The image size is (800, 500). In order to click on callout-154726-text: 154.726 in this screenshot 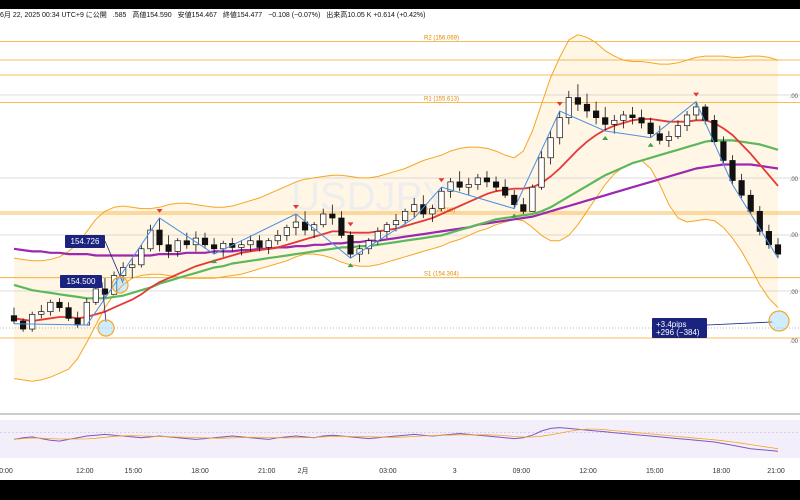, I will do `click(85, 241)`.